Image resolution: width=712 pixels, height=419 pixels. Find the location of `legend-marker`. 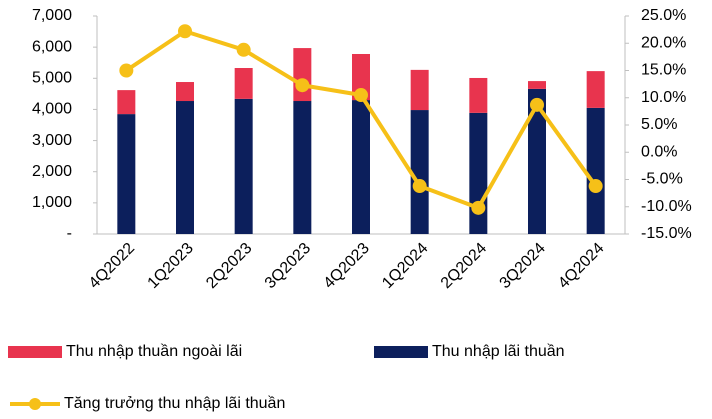

legend-marker is located at coordinates (35, 404).